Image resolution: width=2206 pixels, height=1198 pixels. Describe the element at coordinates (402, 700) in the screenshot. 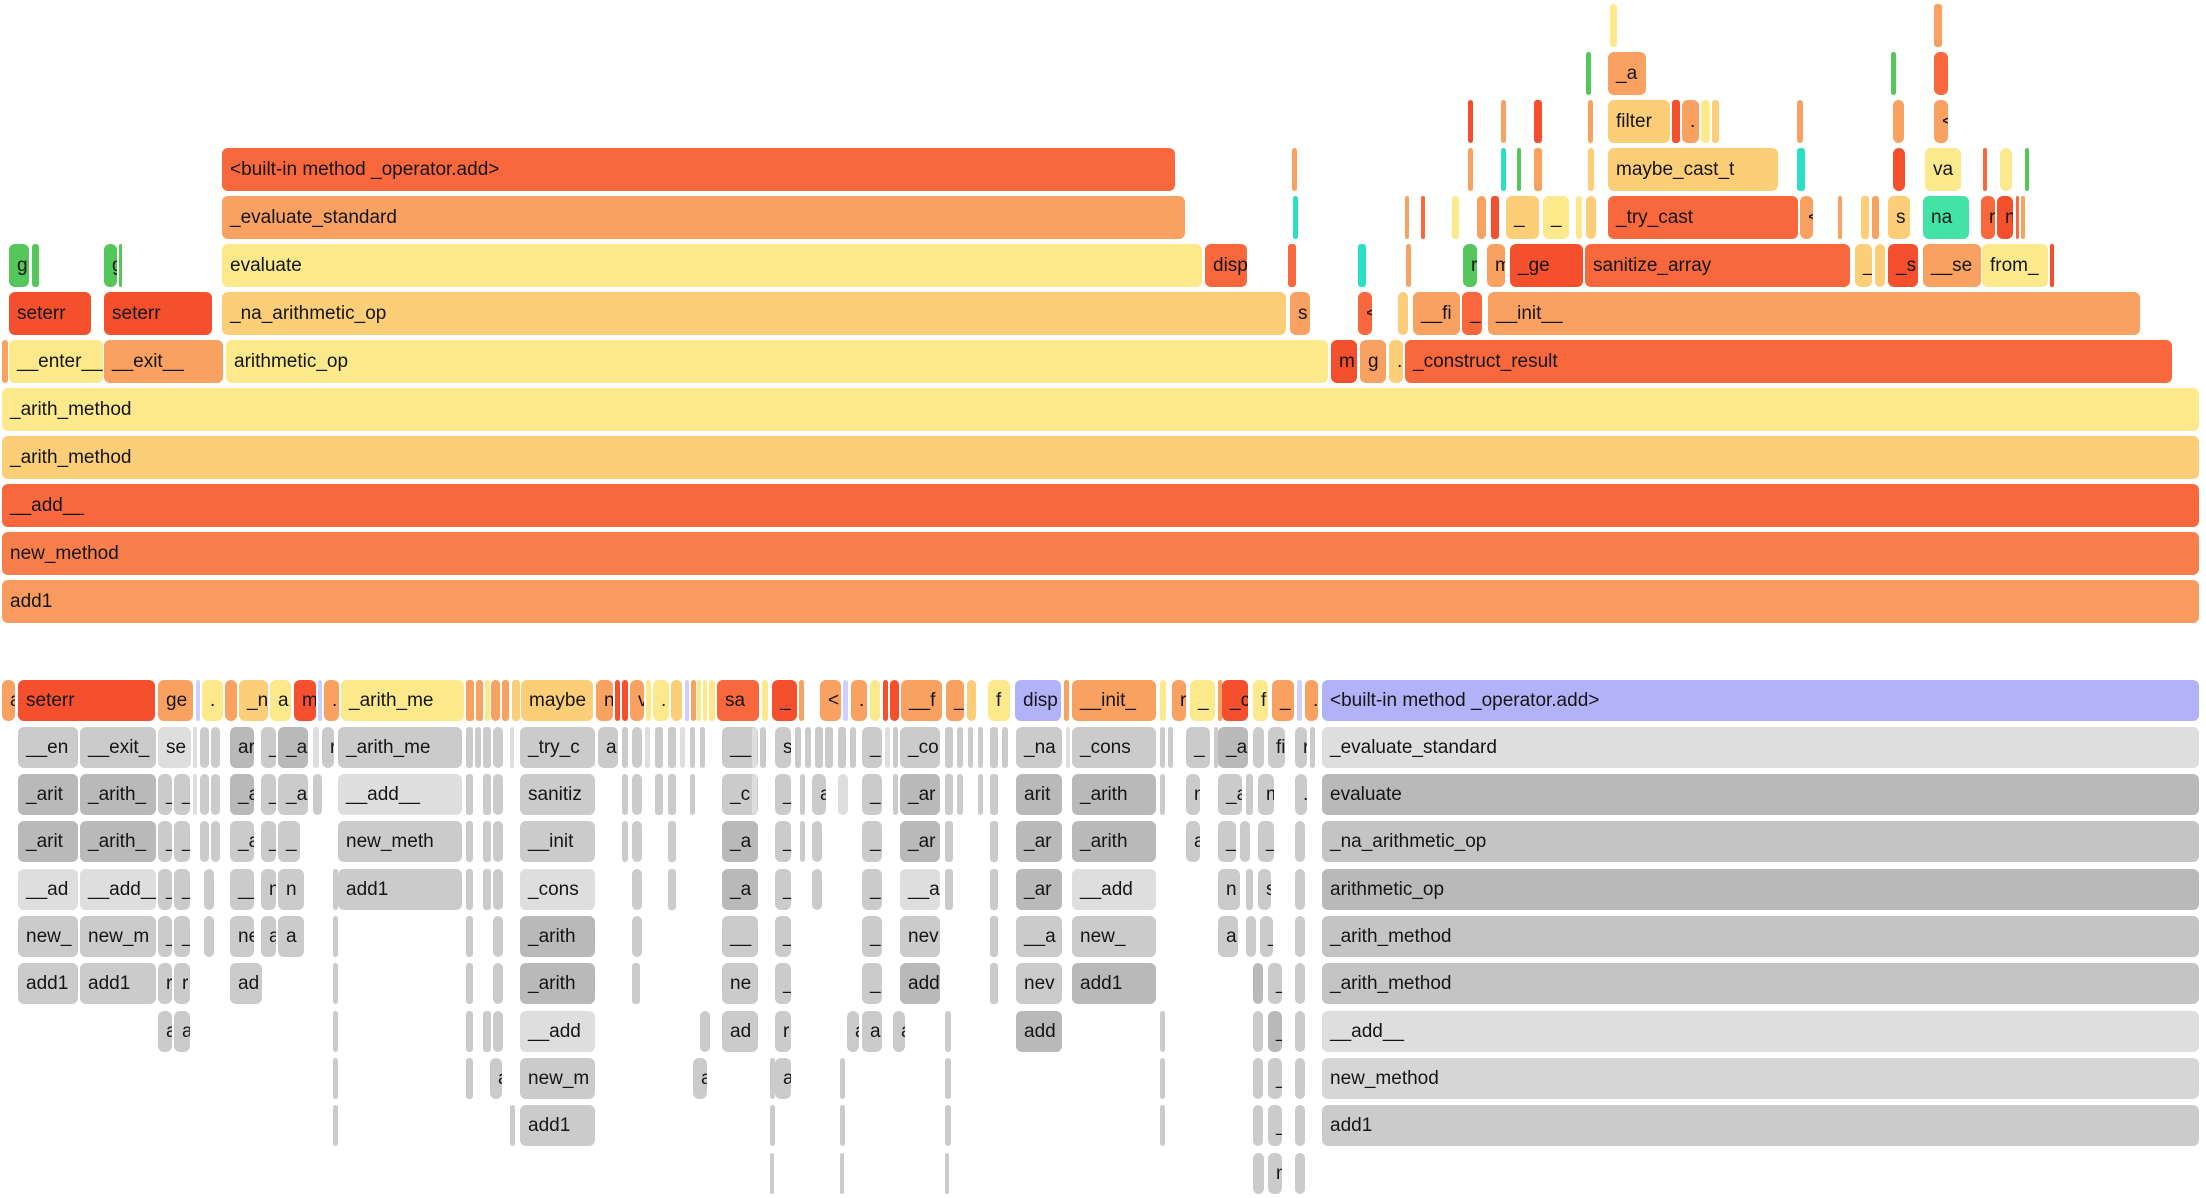

I see `frame-bar: _arith_me` at that location.